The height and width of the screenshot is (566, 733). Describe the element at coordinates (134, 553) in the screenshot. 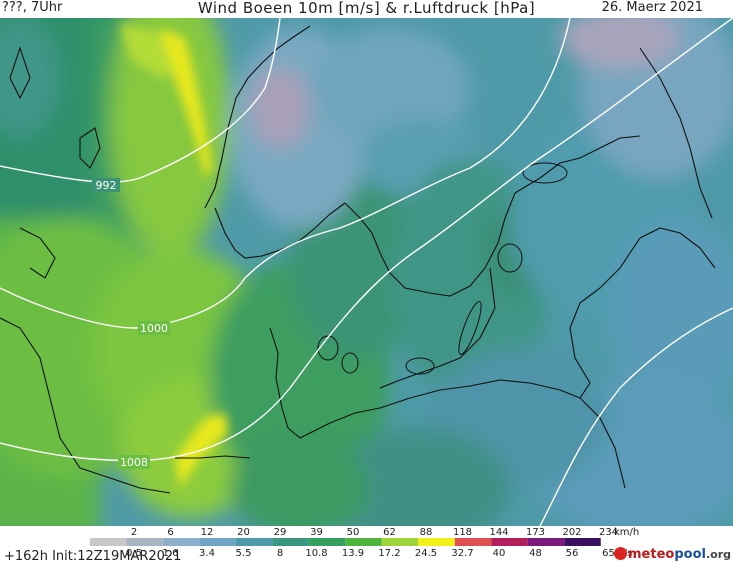

I see `legend-ms-label: 0.5` at that location.